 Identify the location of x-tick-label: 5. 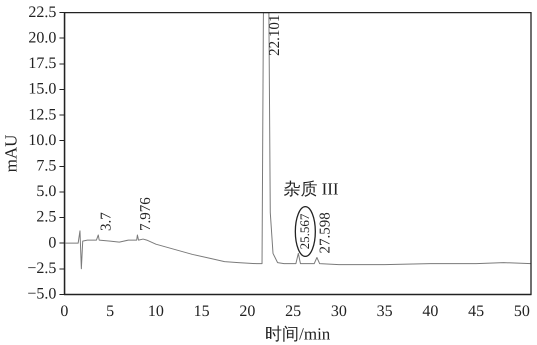
(110, 311).